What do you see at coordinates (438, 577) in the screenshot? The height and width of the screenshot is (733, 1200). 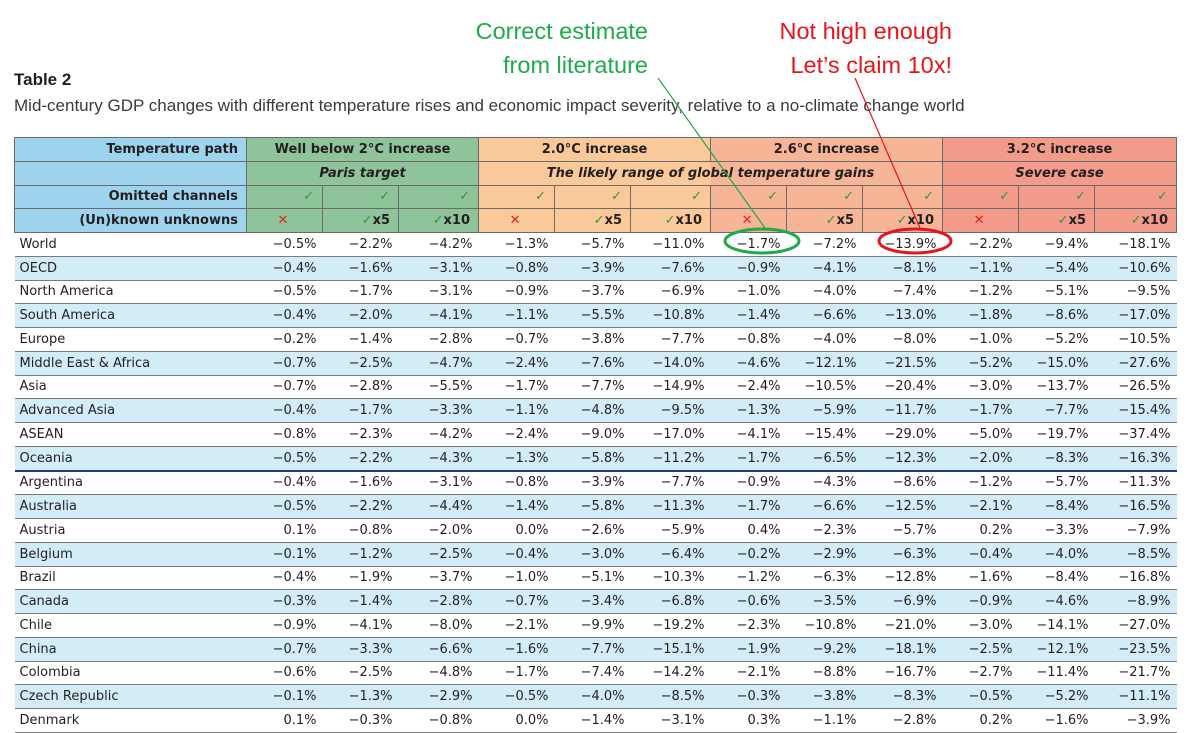 I see `value-cell: −3.7%` at bounding box center [438, 577].